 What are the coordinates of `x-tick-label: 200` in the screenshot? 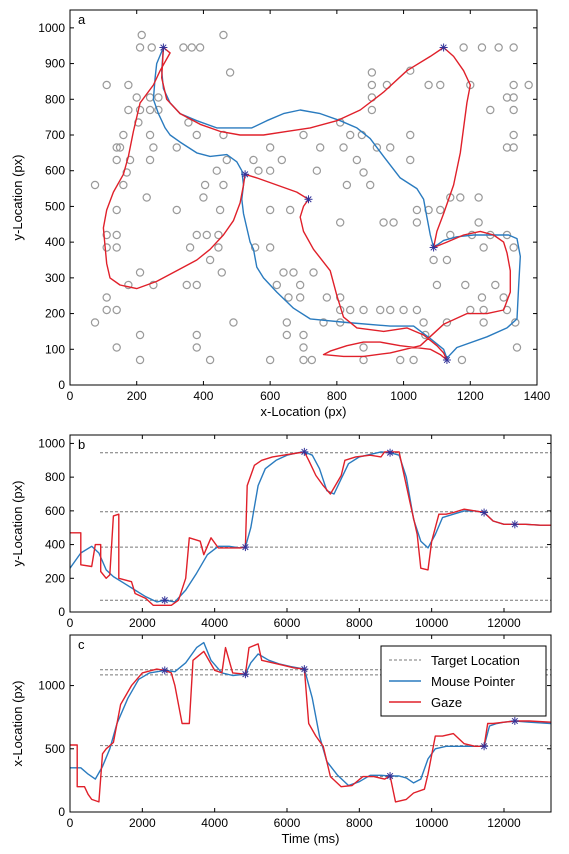 It's located at (137, 396).